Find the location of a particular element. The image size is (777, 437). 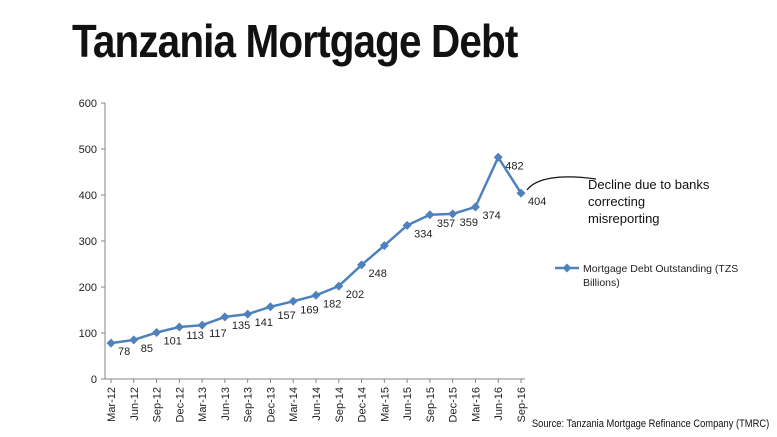

annotation-text: misreporting is located at coordinates (624, 218).